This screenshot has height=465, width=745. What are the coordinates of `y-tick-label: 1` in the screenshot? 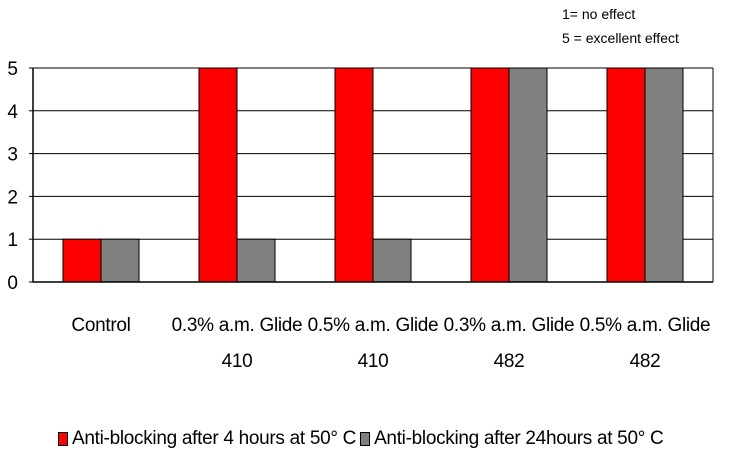 It's located at (12, 240).